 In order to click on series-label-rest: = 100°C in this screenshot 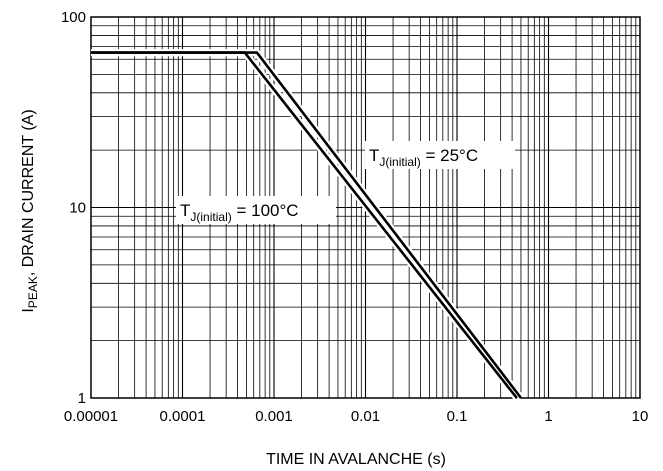, I will do `click(265, 210)`.